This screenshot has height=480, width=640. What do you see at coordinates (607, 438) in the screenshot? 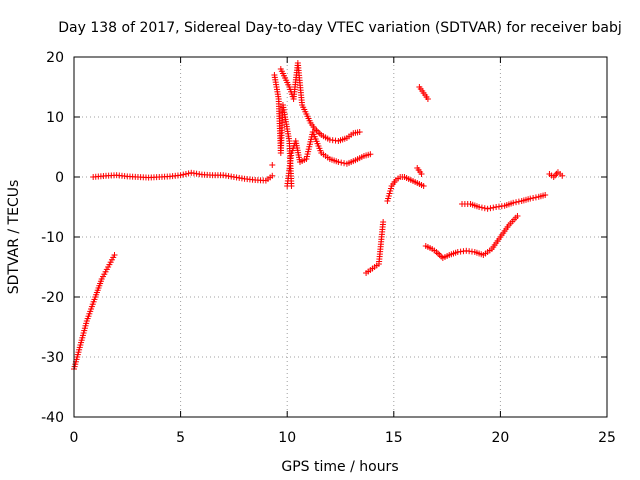
I see `x-tick-label: 25` at bounding box center [607, 438].